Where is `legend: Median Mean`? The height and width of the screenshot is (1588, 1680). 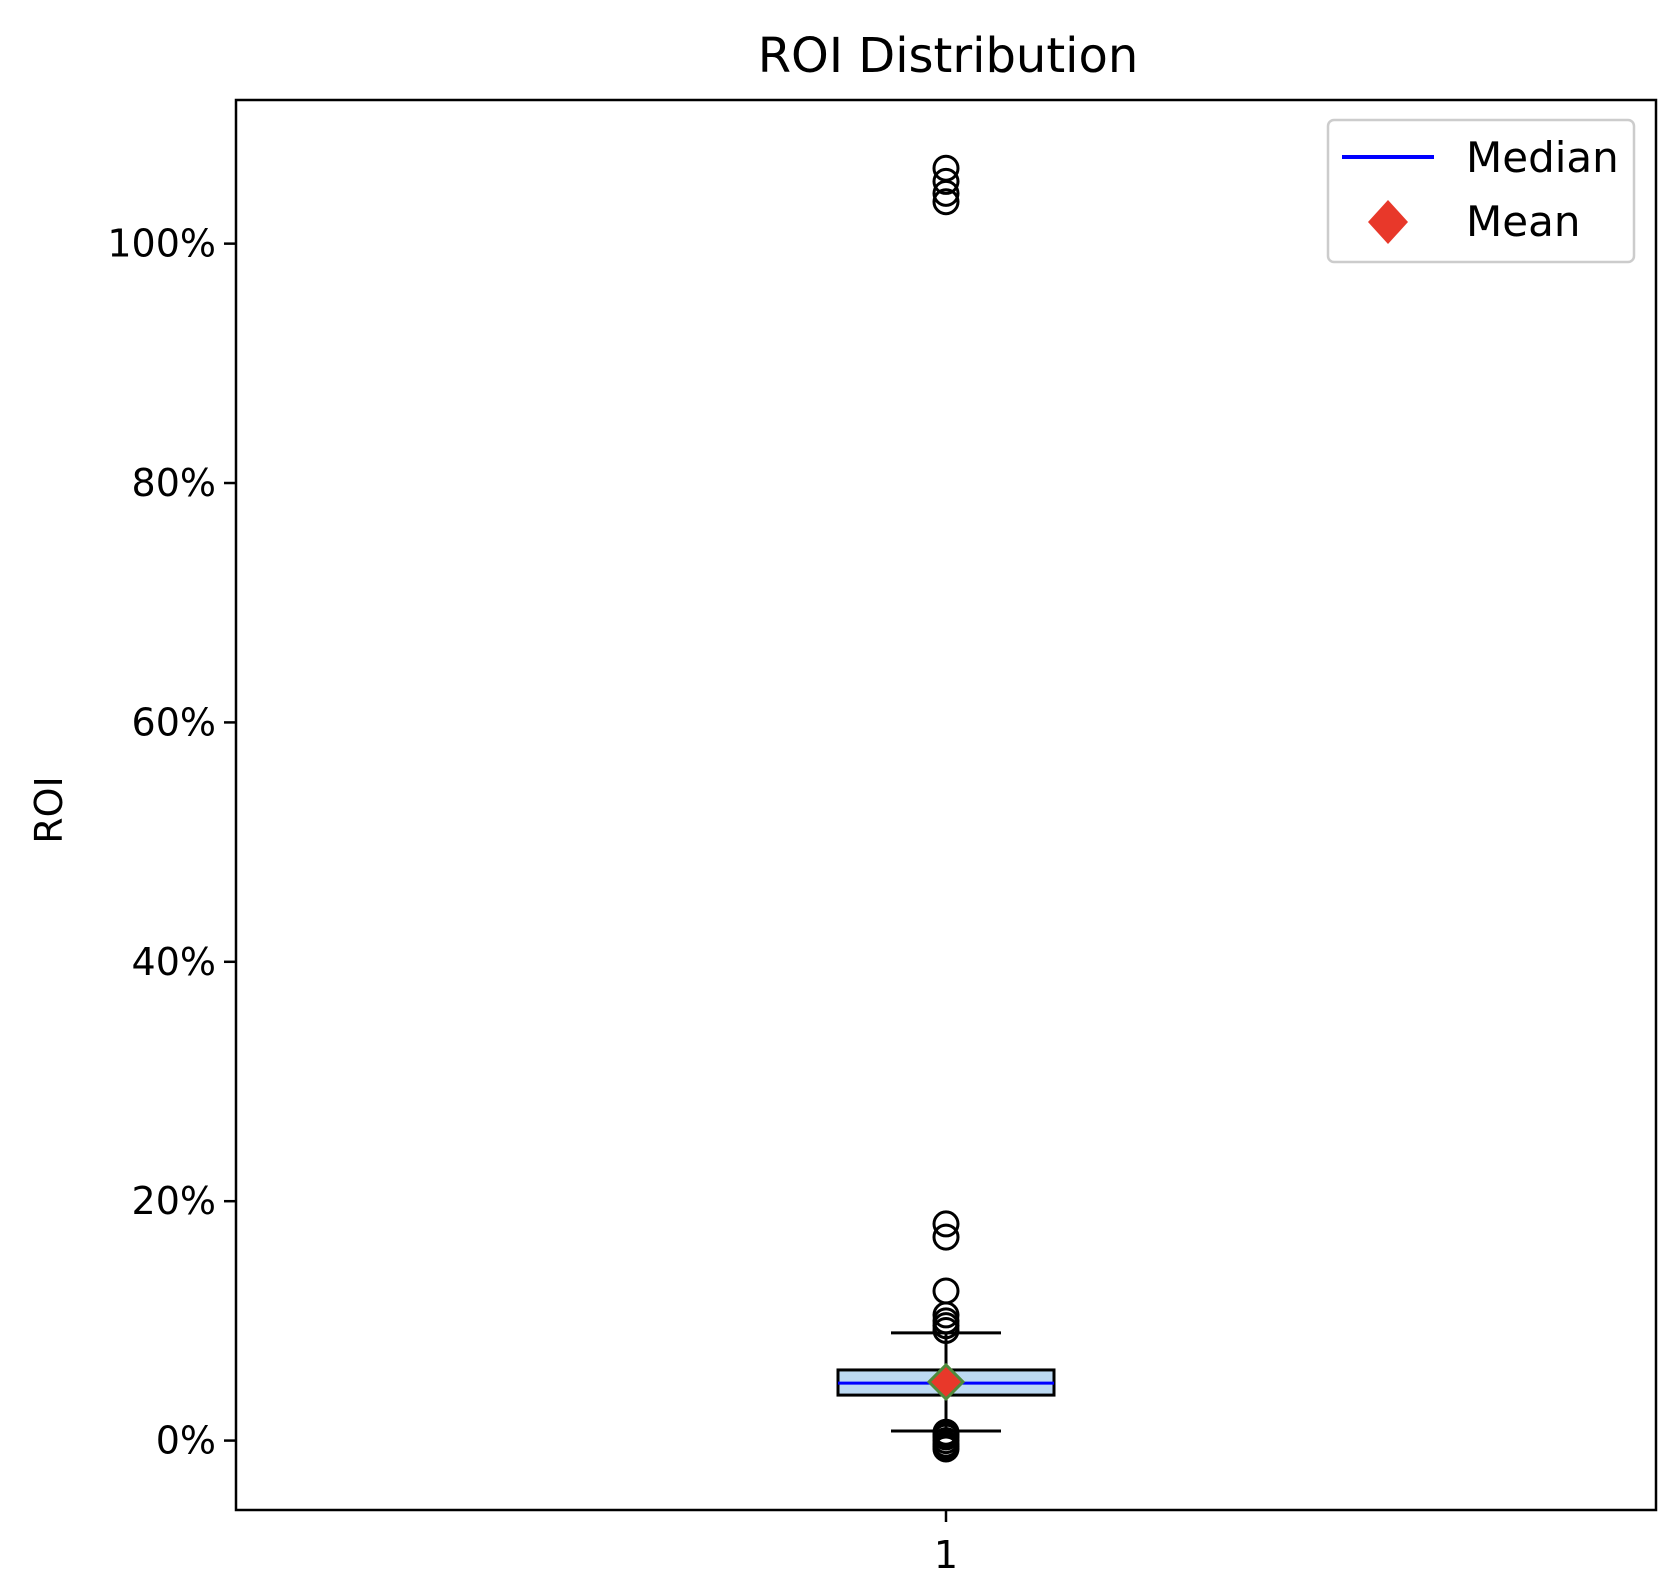 legend: Median Mean is located at coordinates (1481, 191).